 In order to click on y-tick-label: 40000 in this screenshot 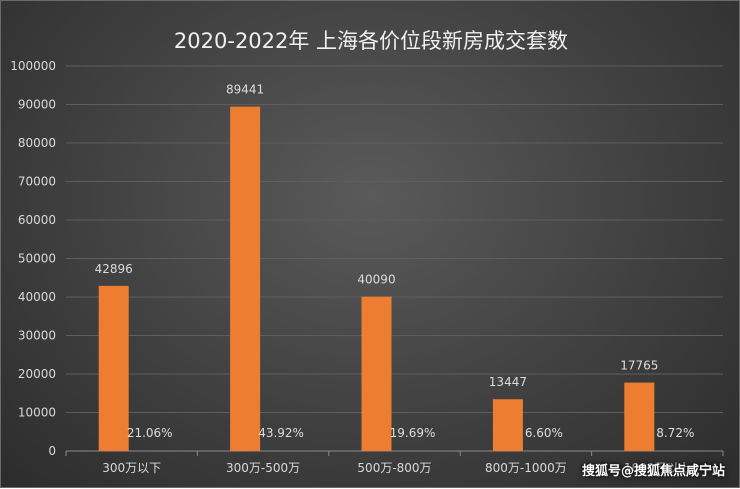, I will do `click(37, 297)`.